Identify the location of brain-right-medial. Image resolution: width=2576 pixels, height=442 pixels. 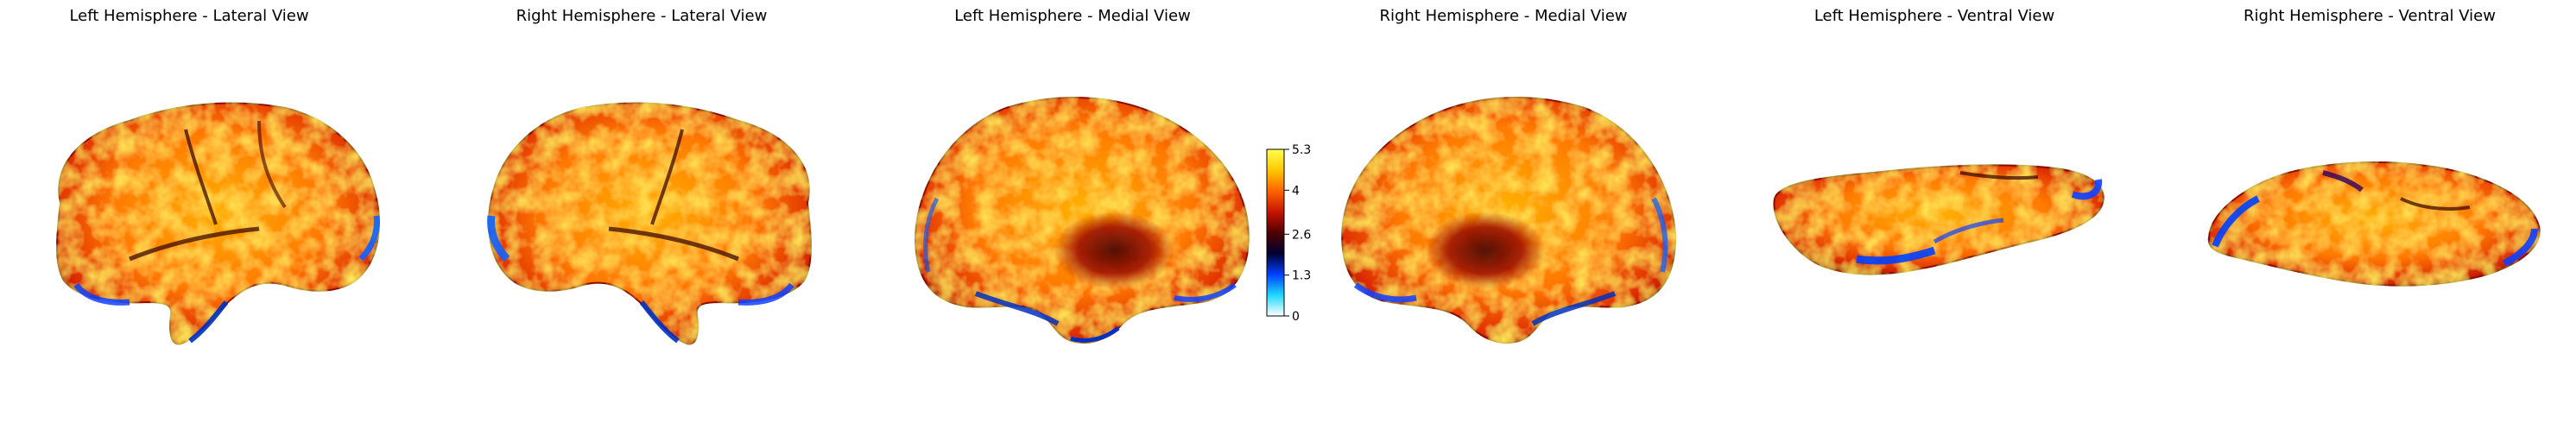
(1509, 221).